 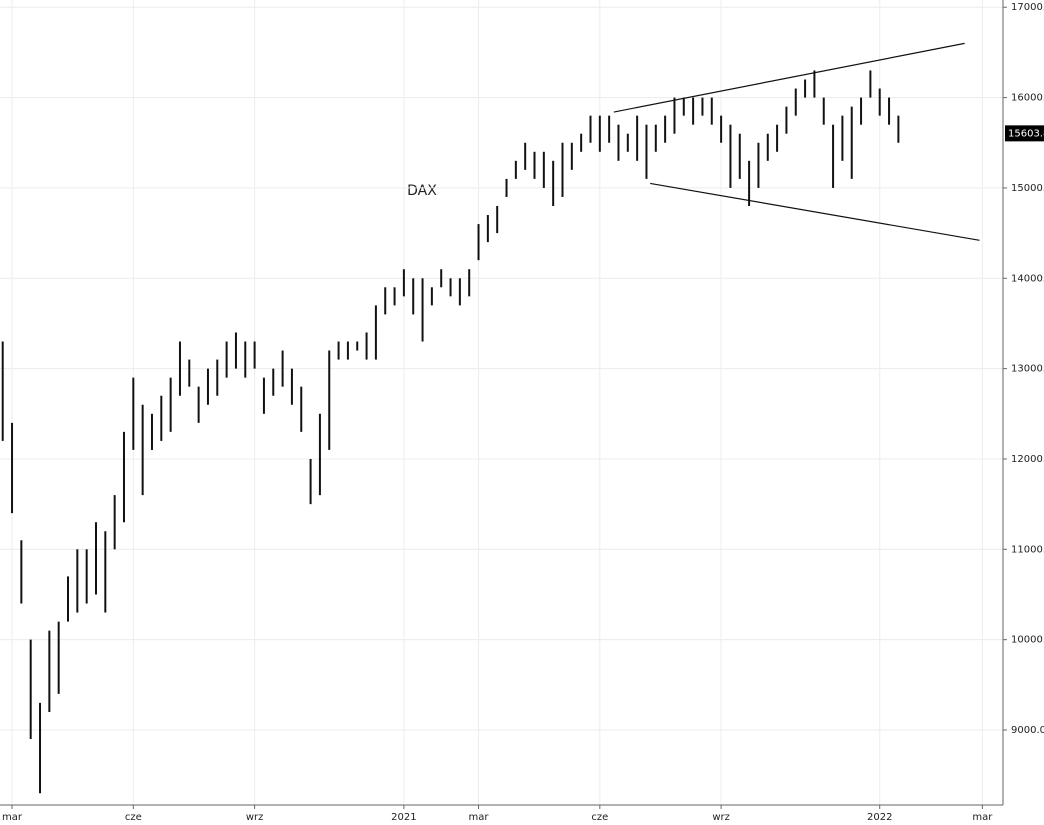 I want to click on y-tick-label: 16000., so click(x=1027, y=98).